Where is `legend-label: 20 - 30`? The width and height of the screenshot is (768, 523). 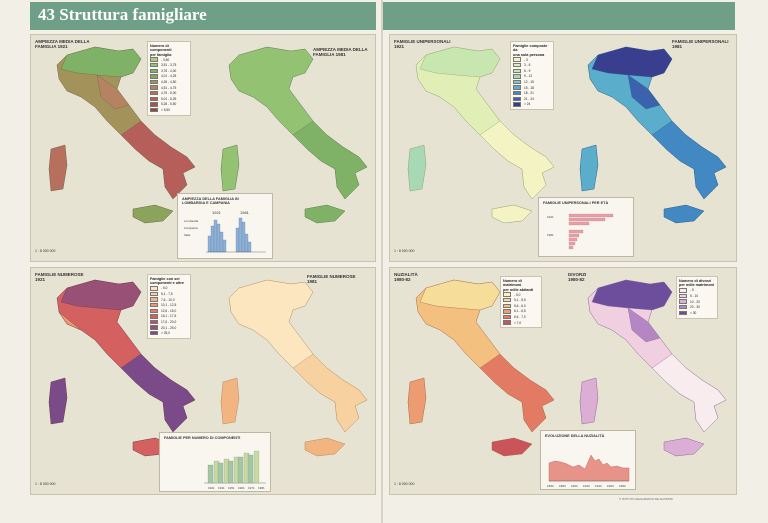
legend-label: 20 - 30 is located at coordinates (695, 307).